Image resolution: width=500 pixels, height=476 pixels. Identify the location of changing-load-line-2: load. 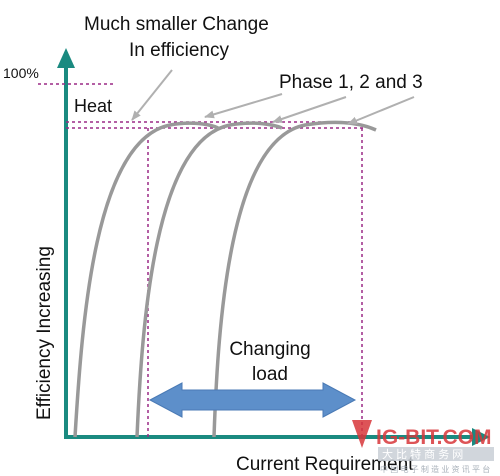
(270, 374).